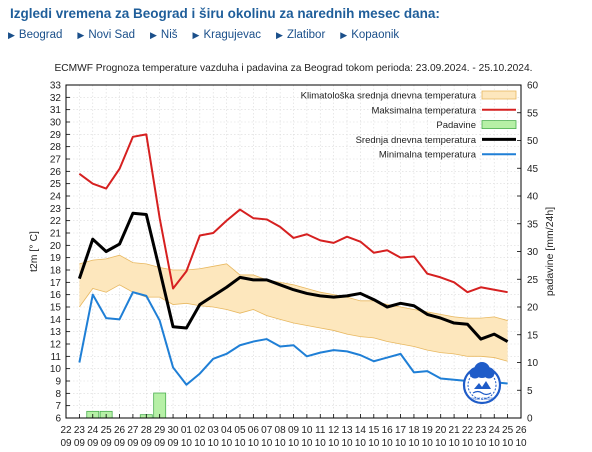  What do you see at coordinates (416, 140) in the screenshot?
I see `legend-label: Srednja dnevna temperatura` at bounding box center [416, 140].